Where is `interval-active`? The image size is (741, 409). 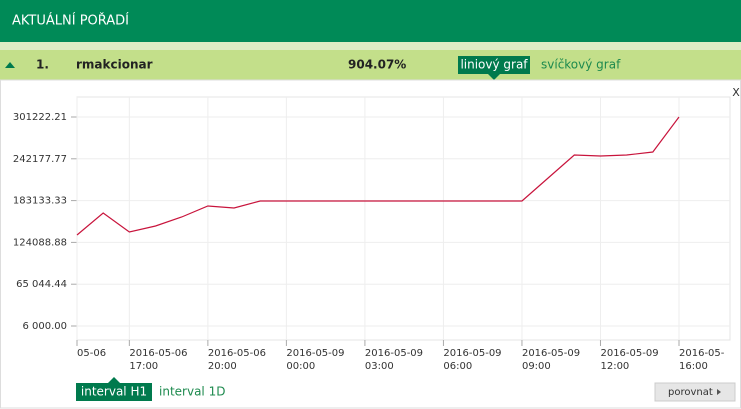
interval-active is located at coordinates (114, 392).